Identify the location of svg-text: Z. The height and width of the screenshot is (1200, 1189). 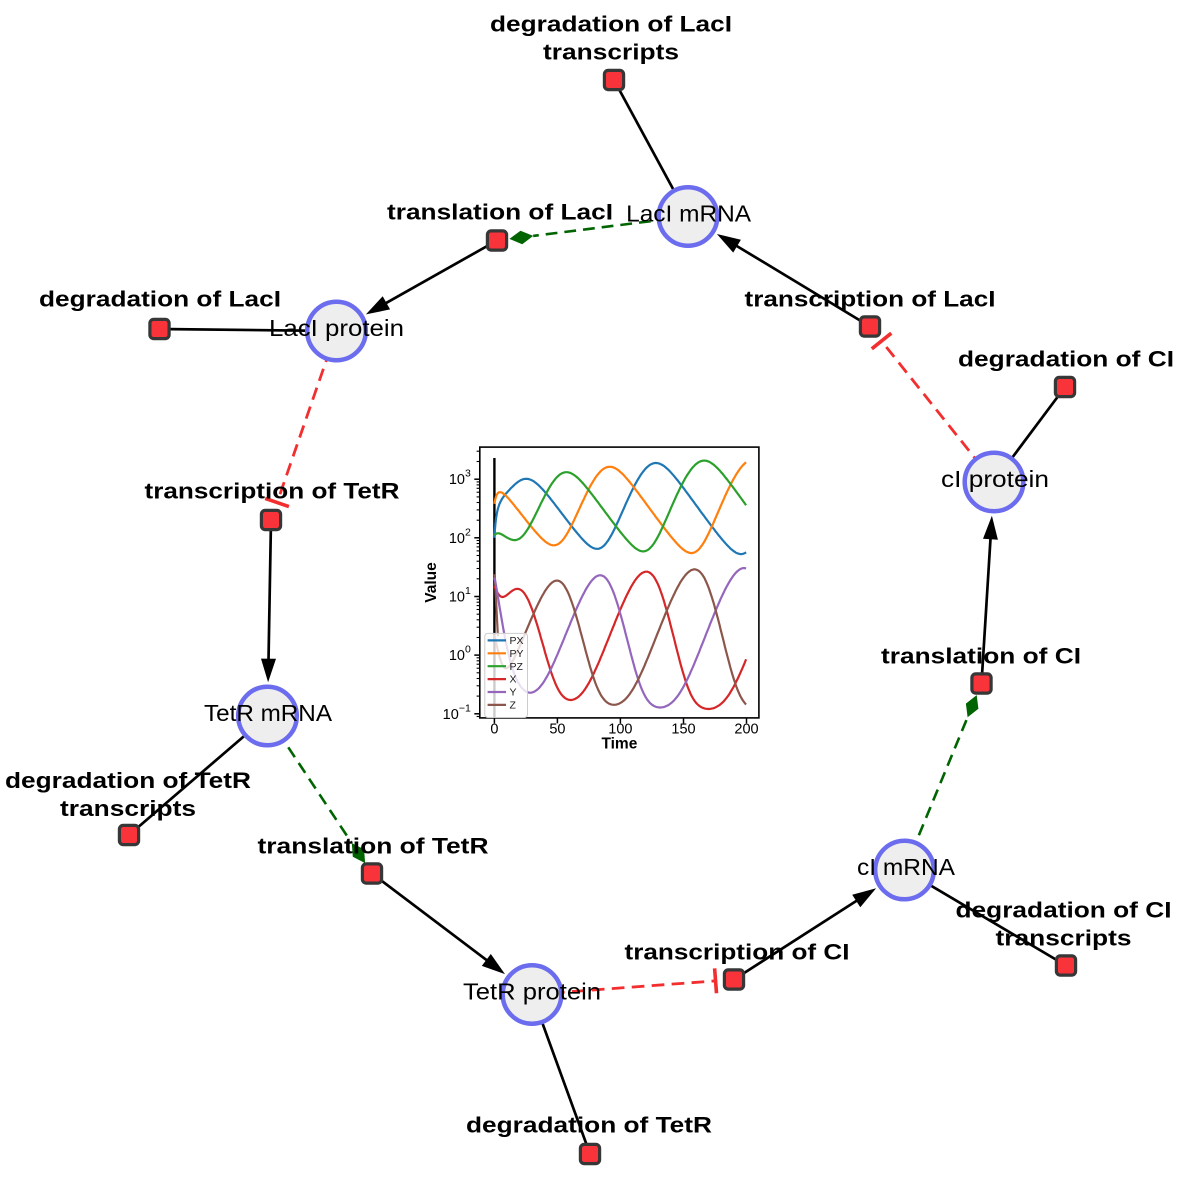
(513, 706).